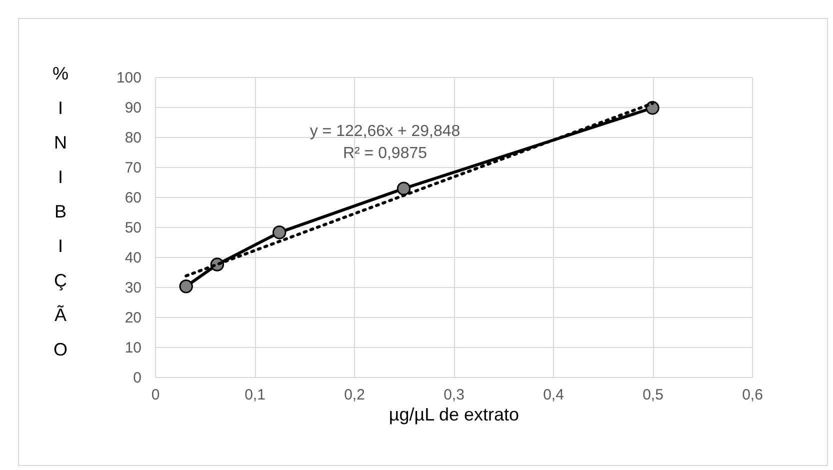 The width and height of the screenshot is (833, 470). Describe the element at coordinates (354, 395) in the screenshot. I see `x-tick-label: 0,2` at that location.